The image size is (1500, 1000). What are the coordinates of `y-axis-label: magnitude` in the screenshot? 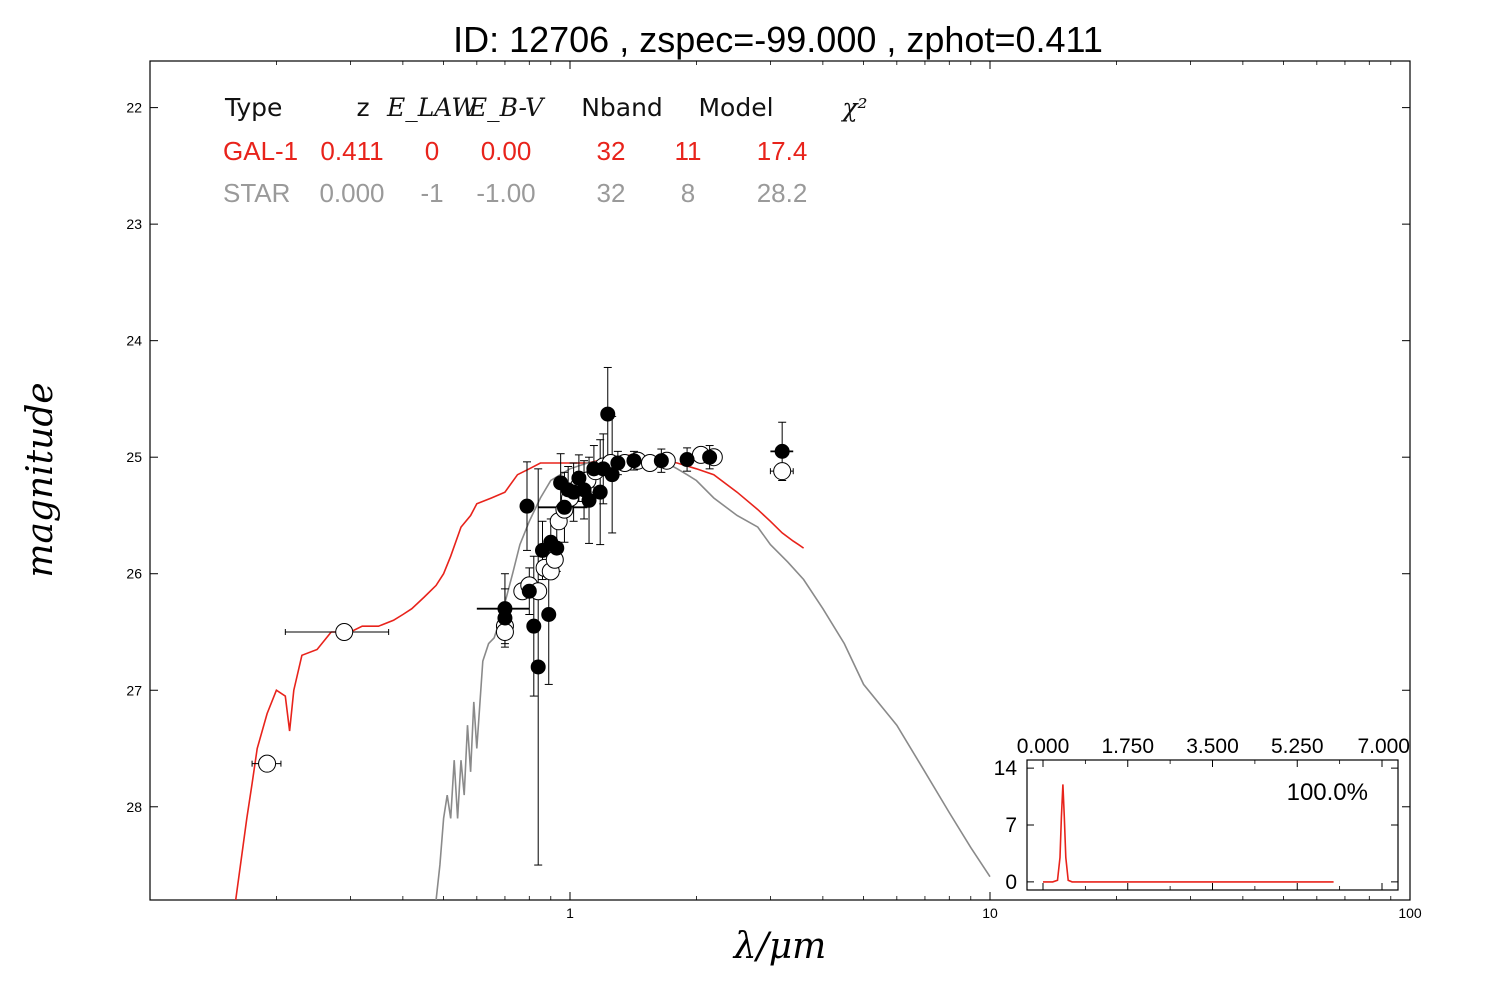 It's located at (40, 479).